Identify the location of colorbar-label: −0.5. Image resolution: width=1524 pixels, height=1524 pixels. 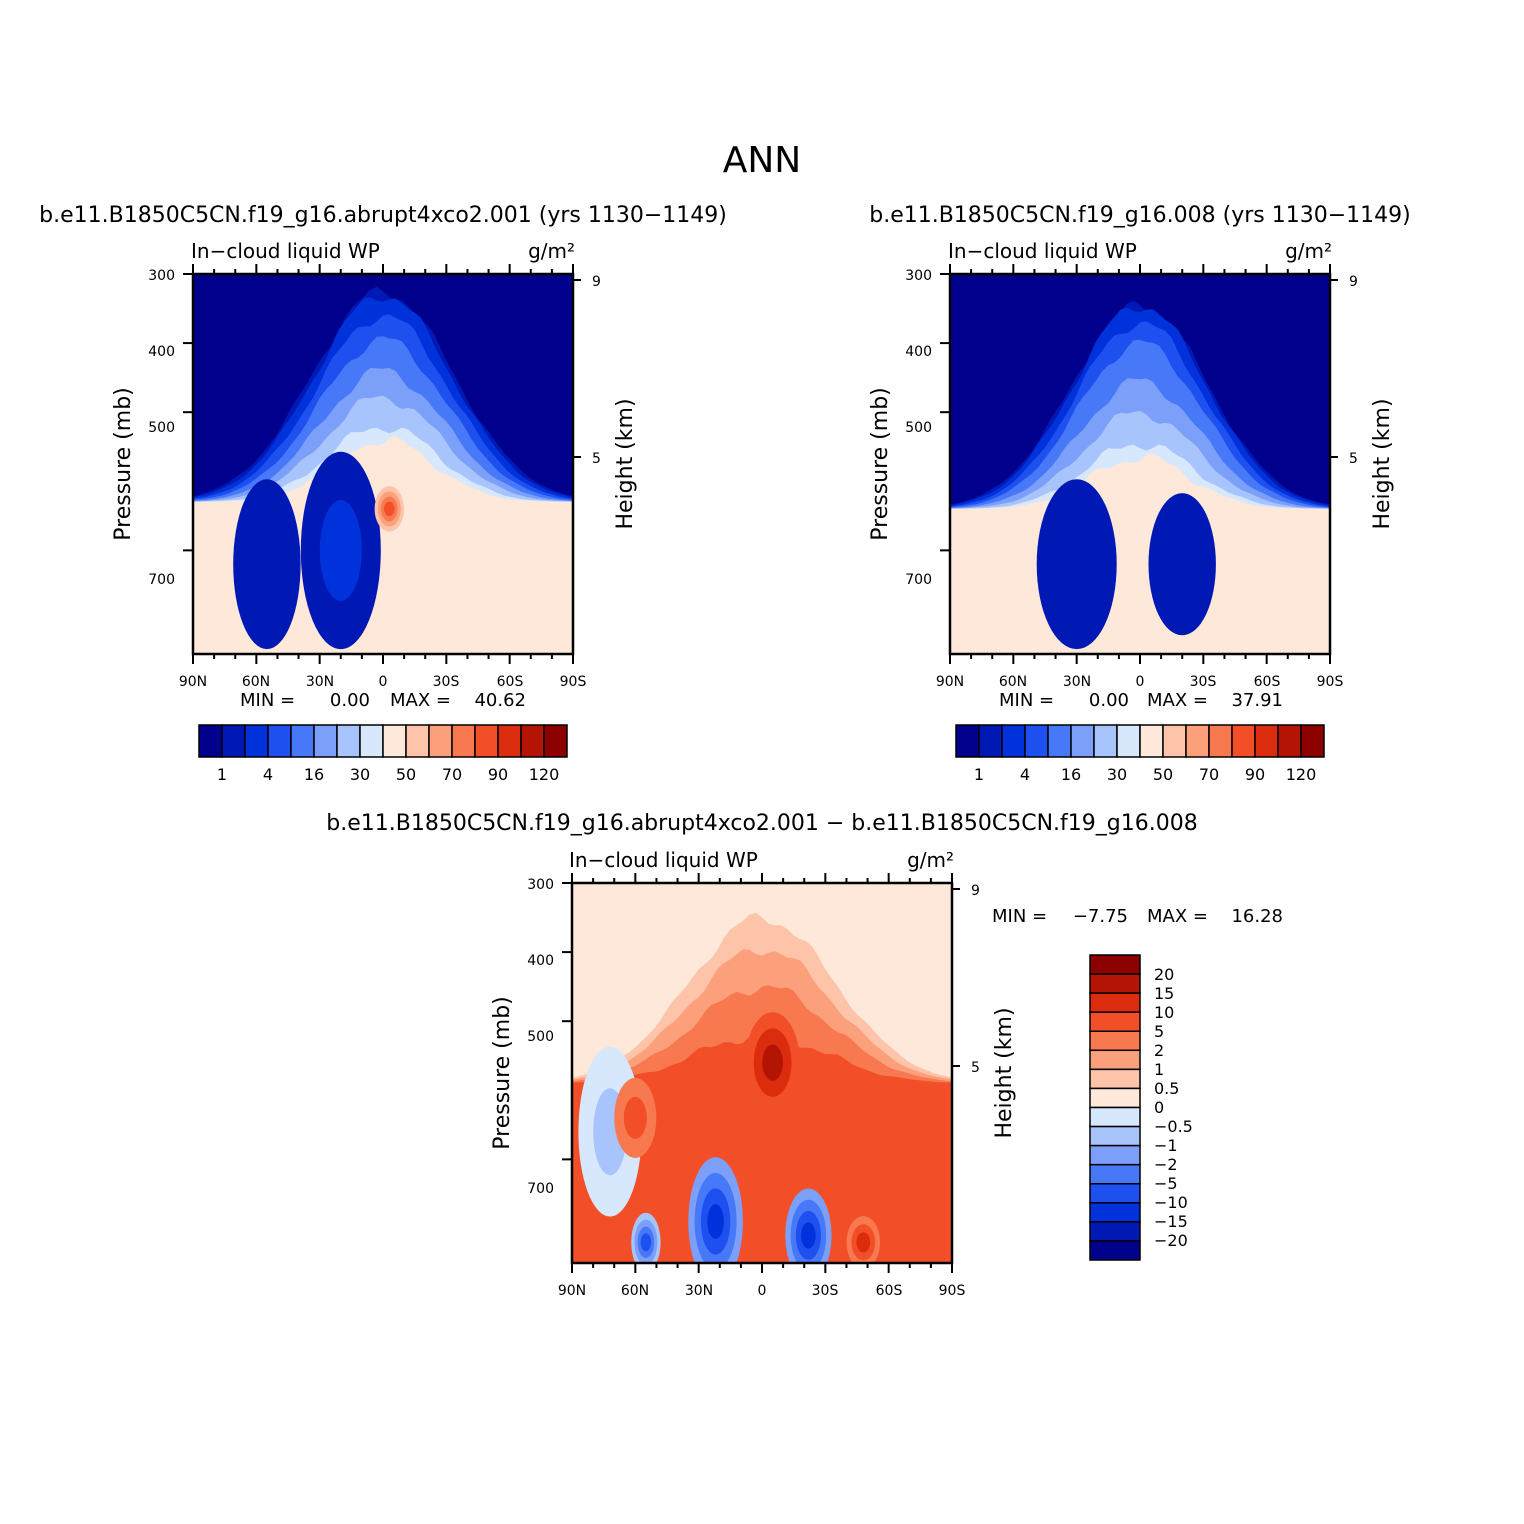
(1173, 1126).